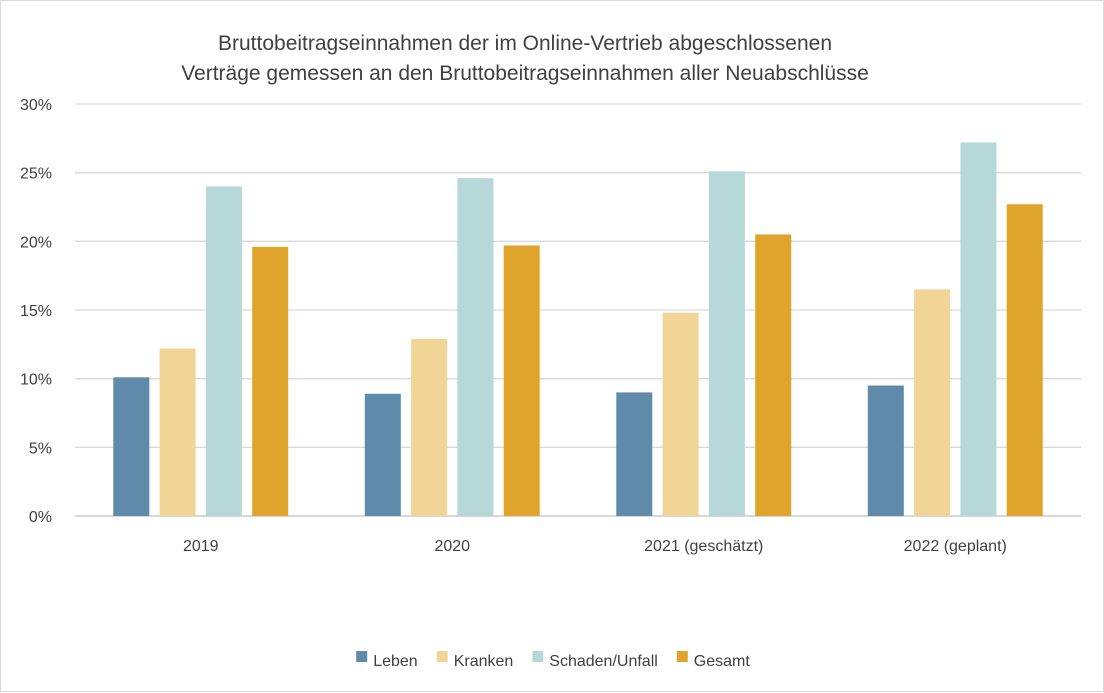 Image resolution: width=1104 pixels, height=693 pixels. I want to click on legend: Leben Kranken Schaden/Unfall Gesamt, so click(553, 660).